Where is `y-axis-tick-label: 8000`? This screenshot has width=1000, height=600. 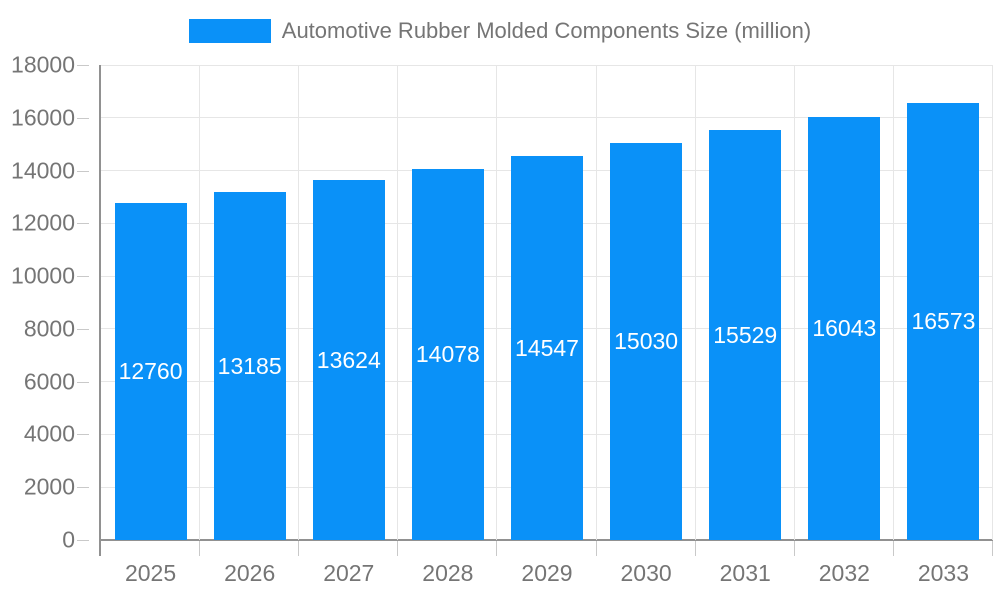 y-axis-tick-label: 8000 is located at coordinates (49, 328).